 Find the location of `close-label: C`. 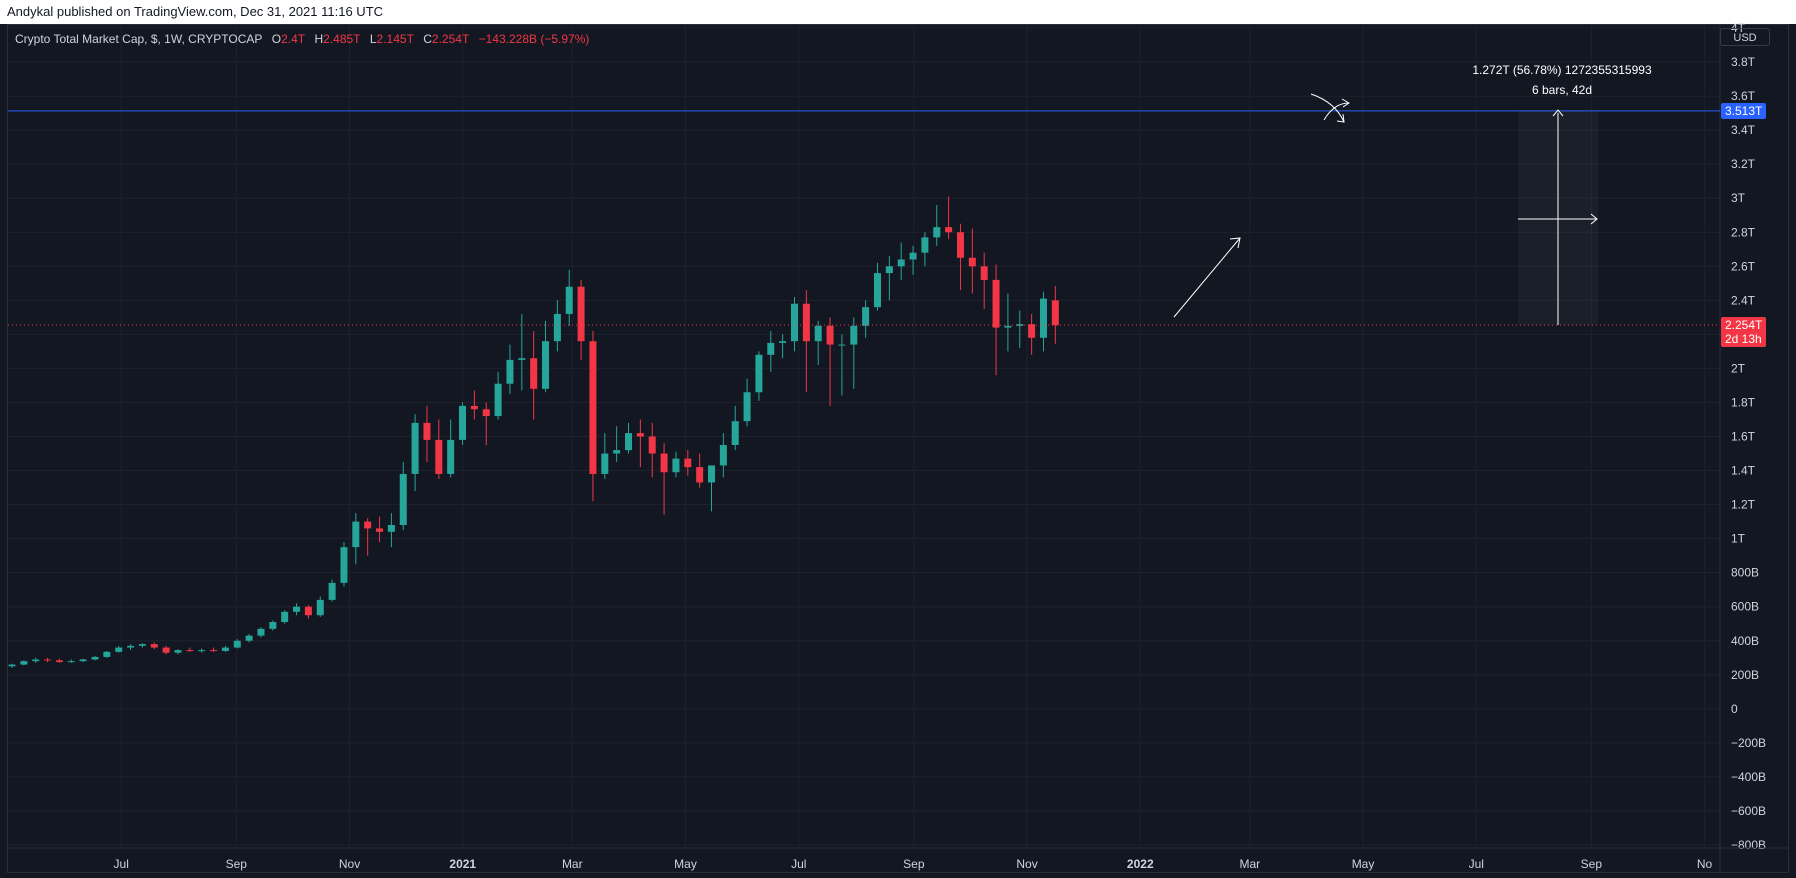

close-label: C is located at coordinates (427, 39).